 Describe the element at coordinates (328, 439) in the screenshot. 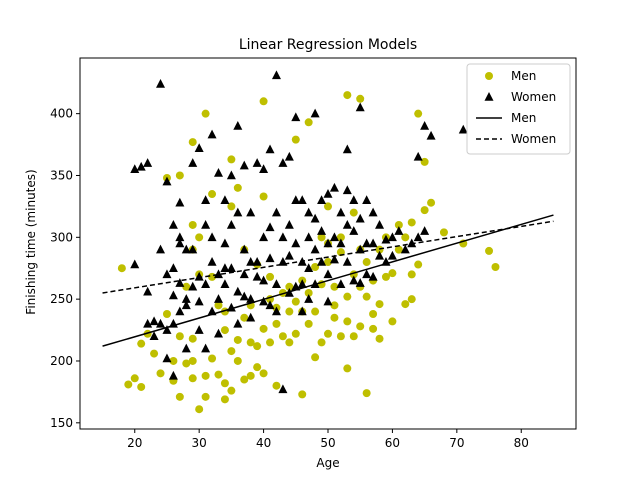

I see `x-axis: 20 30 40 50 60 70 80` at that location.